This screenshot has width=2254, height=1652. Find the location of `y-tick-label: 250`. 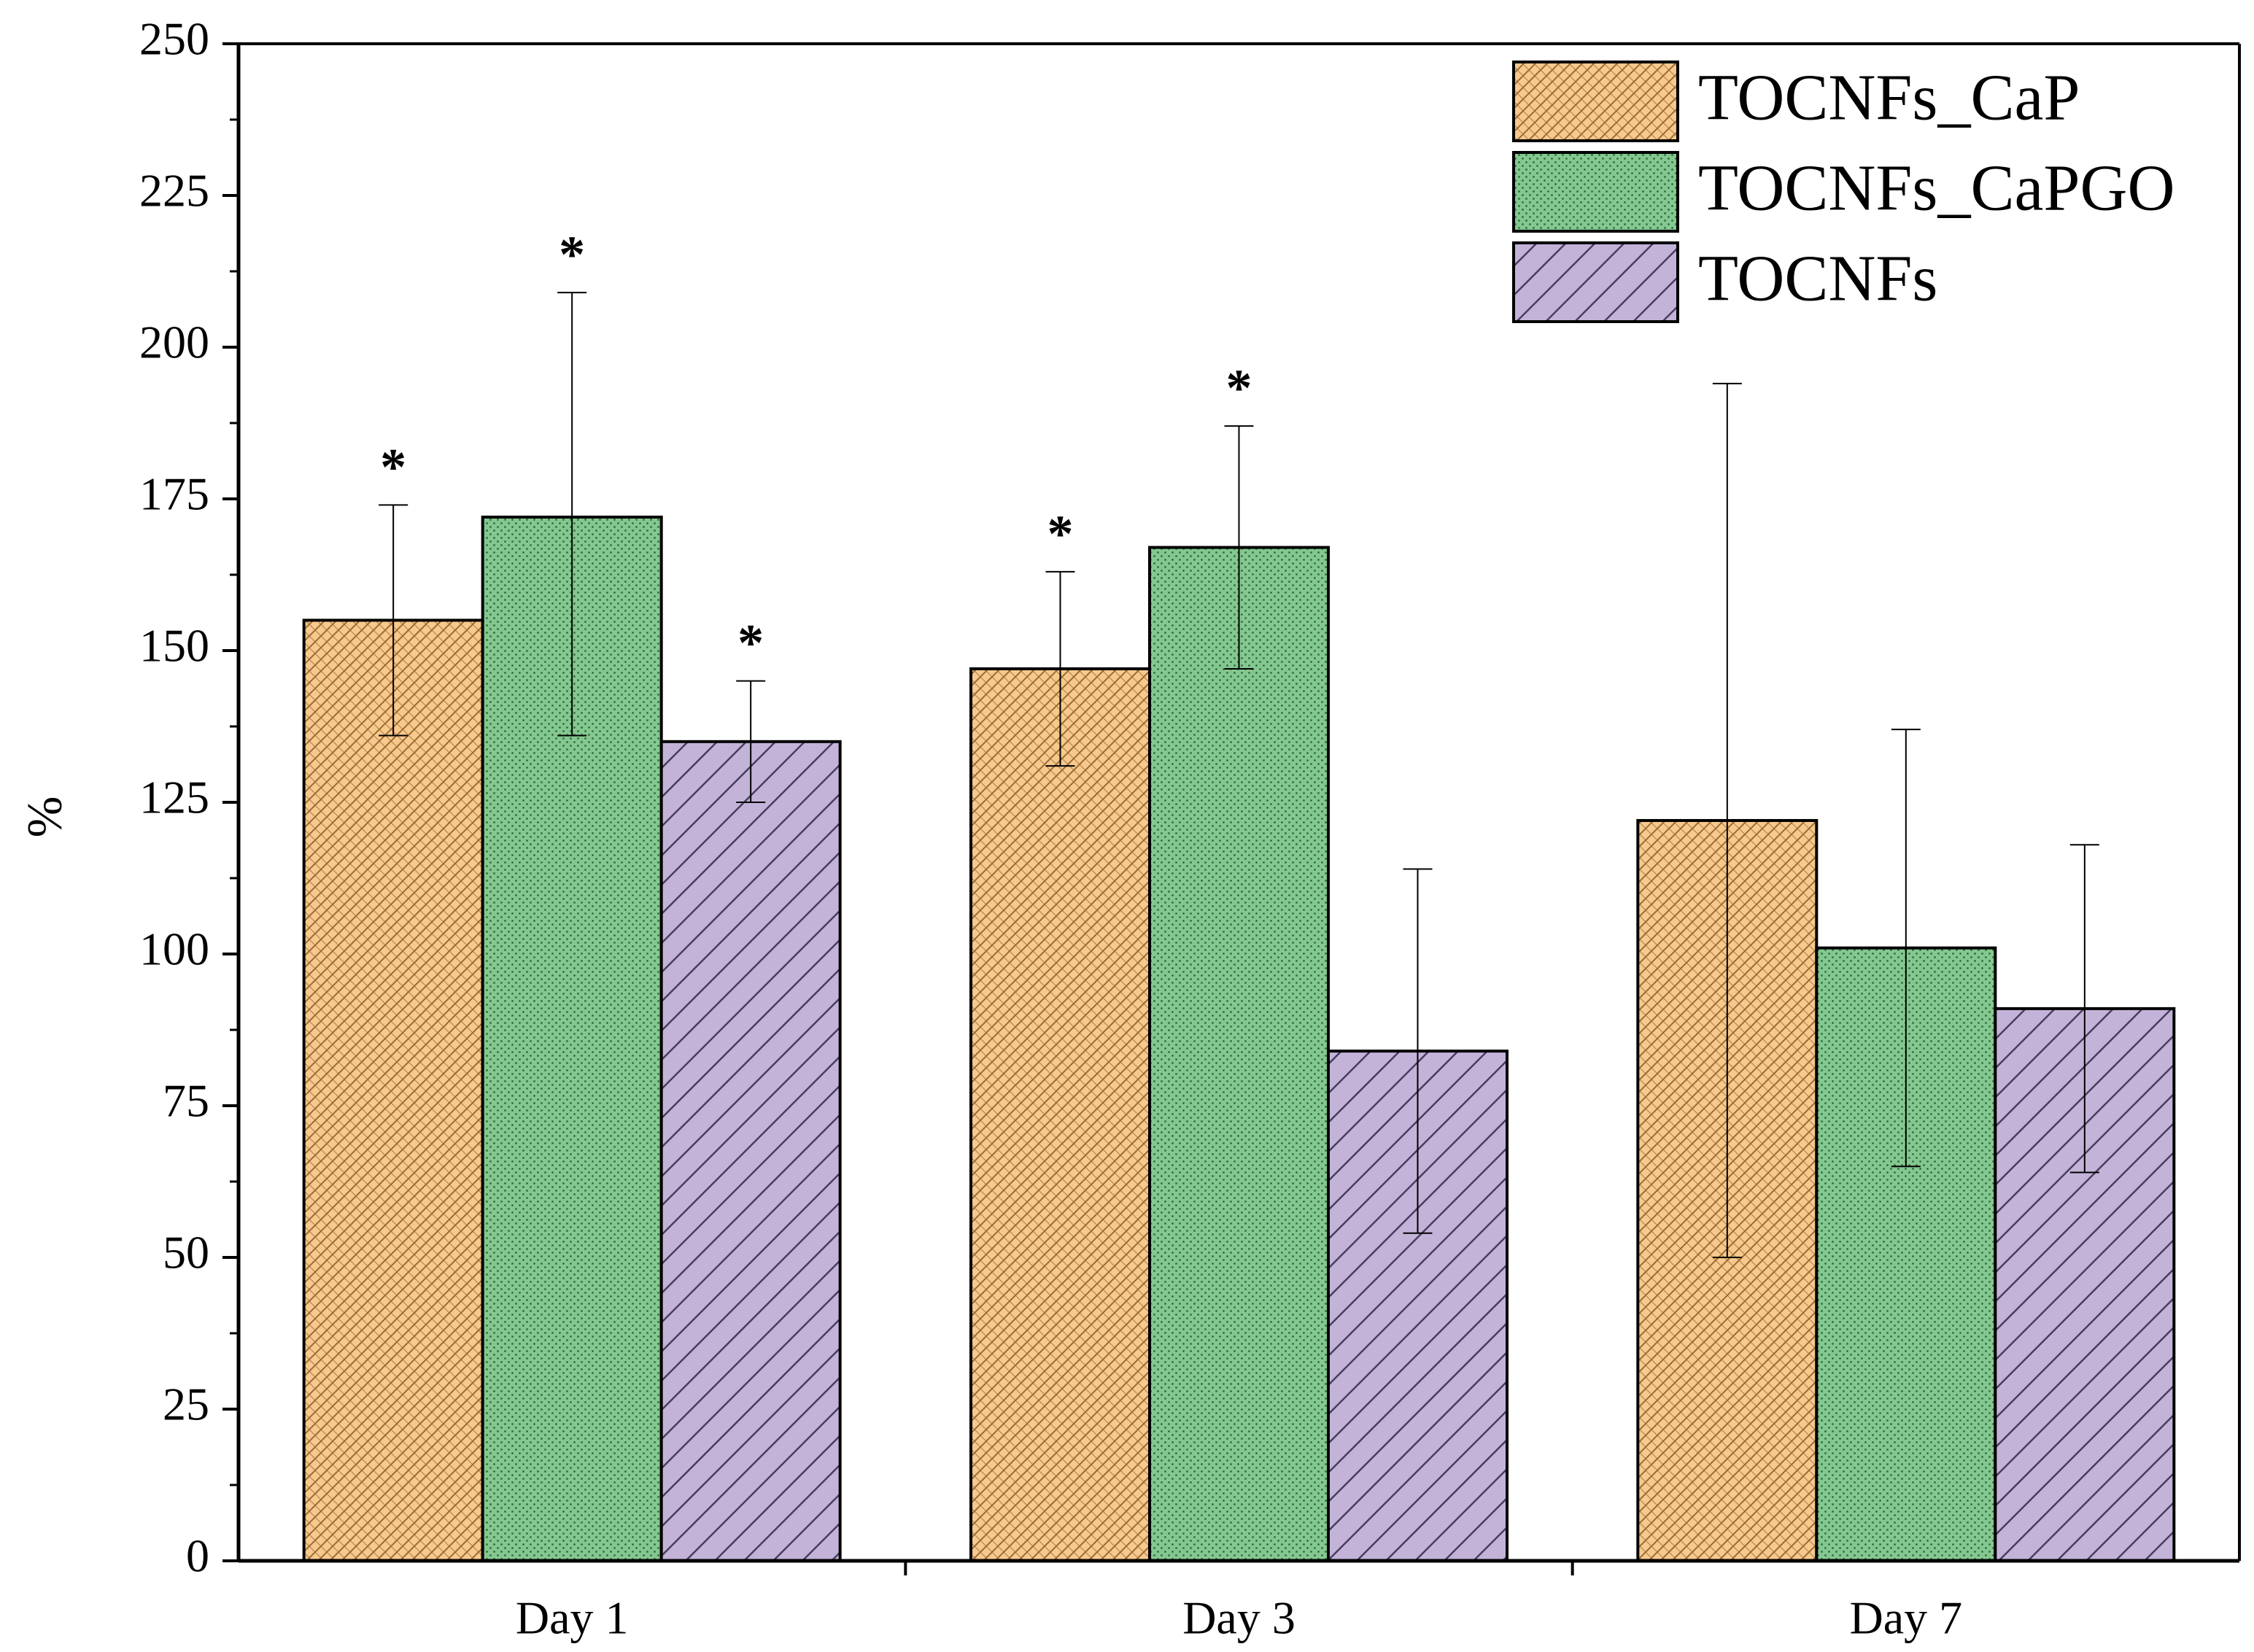

y-tick-label: 250 is located at coordinates (174, 39).